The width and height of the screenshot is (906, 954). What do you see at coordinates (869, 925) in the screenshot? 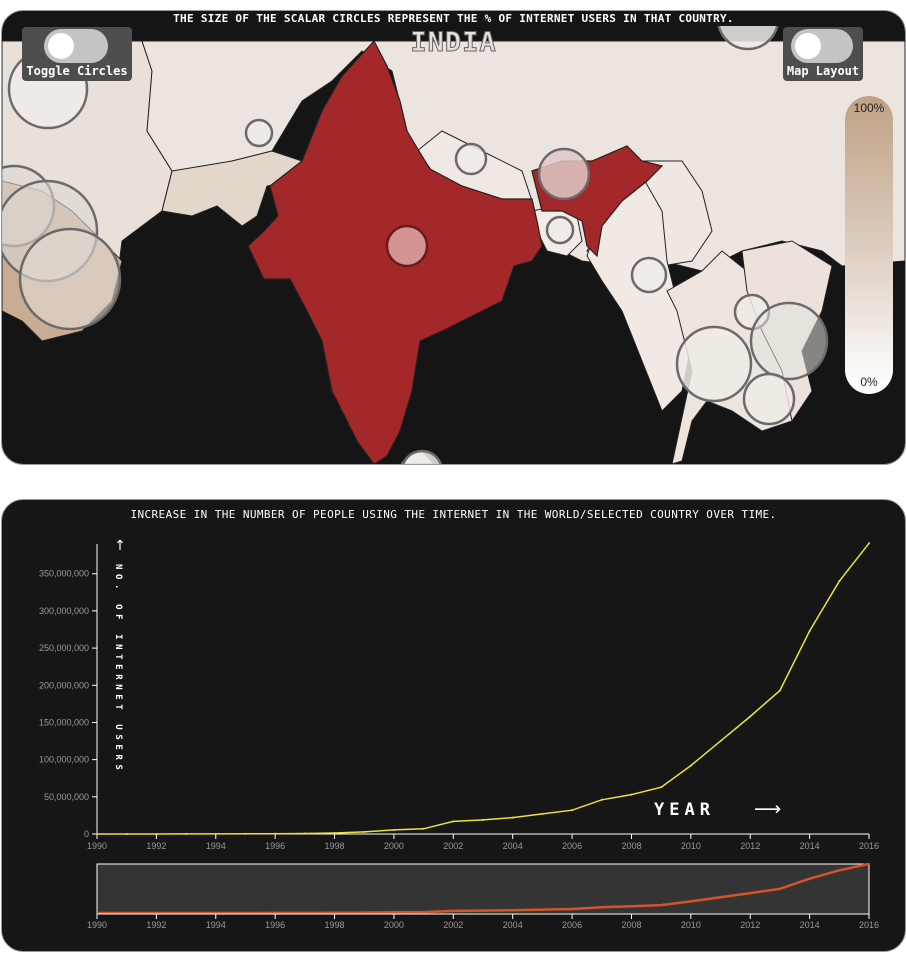
I see `brush-x-tick-label: 2016` at bounding box center [869, 925].